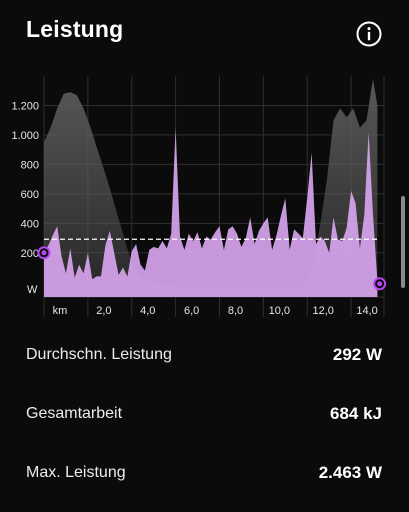  Describe the element at coordinates (403, 242) in the screenshot. I see `scrollbar` at that location.